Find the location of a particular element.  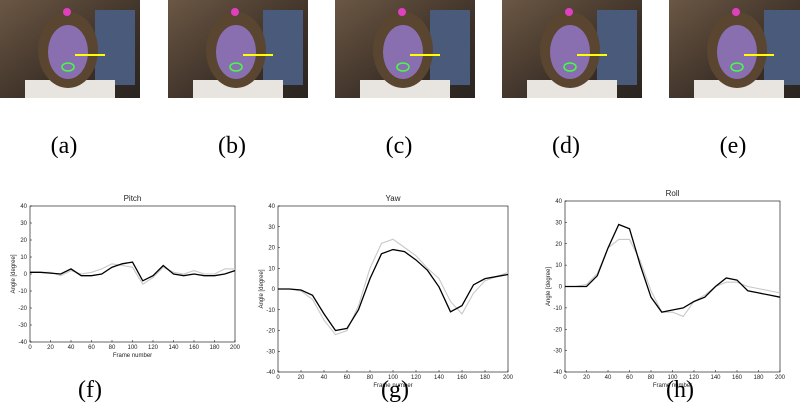

panel-label: (b) is located at coordinates (232, 146).